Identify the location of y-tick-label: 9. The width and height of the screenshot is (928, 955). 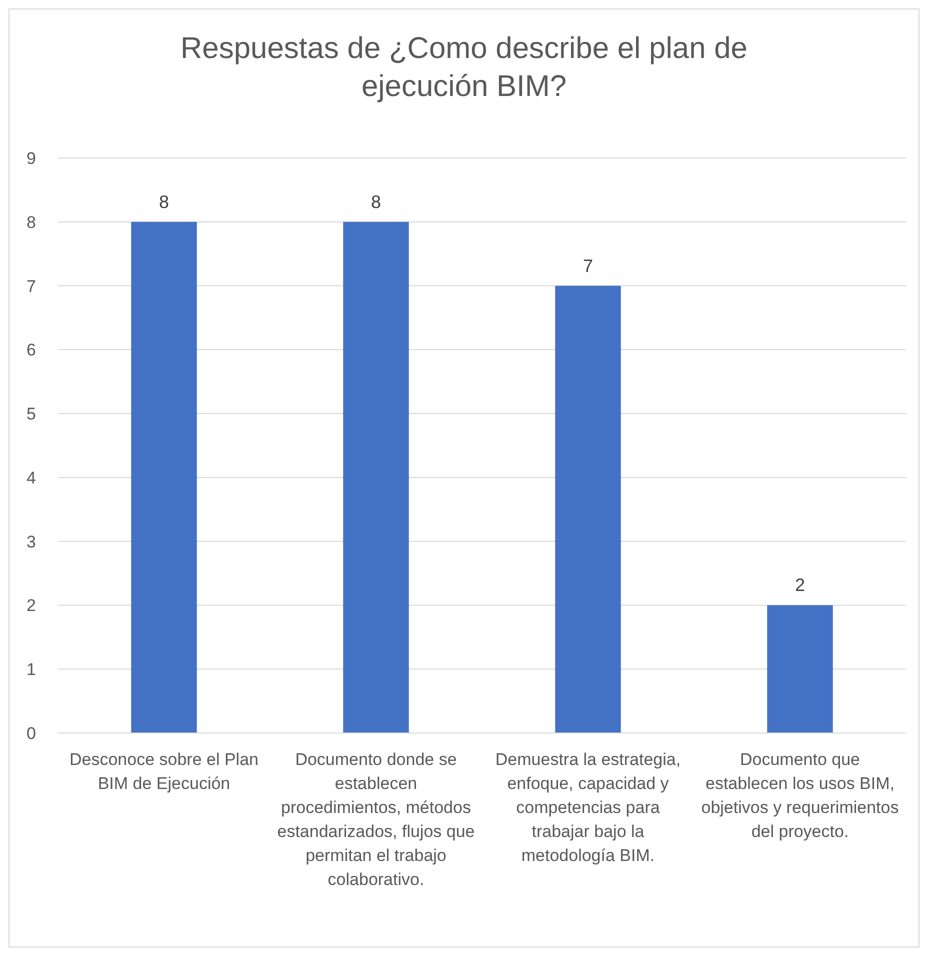
(31, 158).